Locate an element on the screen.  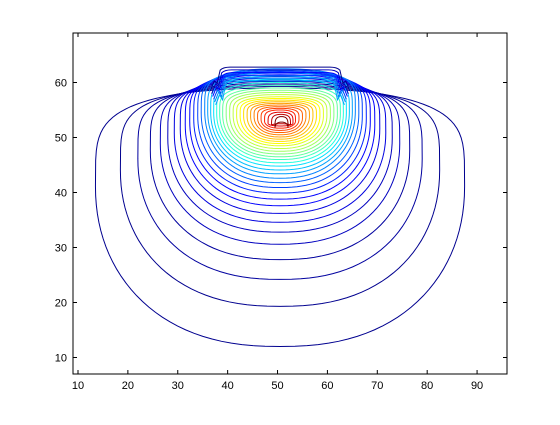
y-tick-label: 20 is located at coordinates (61, 304).